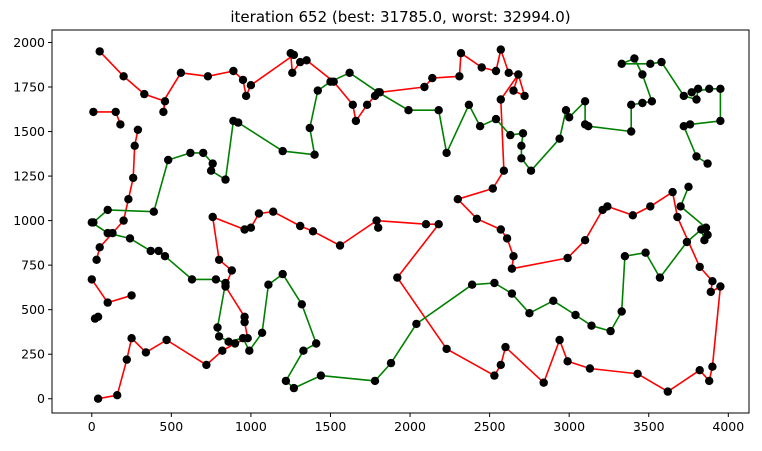 This screenshot has height=451, width=762. What do you see at coordinates (29, 42) in the screenshot?
I see `y-tick-label: 2000` at bounding box center [29, 42].